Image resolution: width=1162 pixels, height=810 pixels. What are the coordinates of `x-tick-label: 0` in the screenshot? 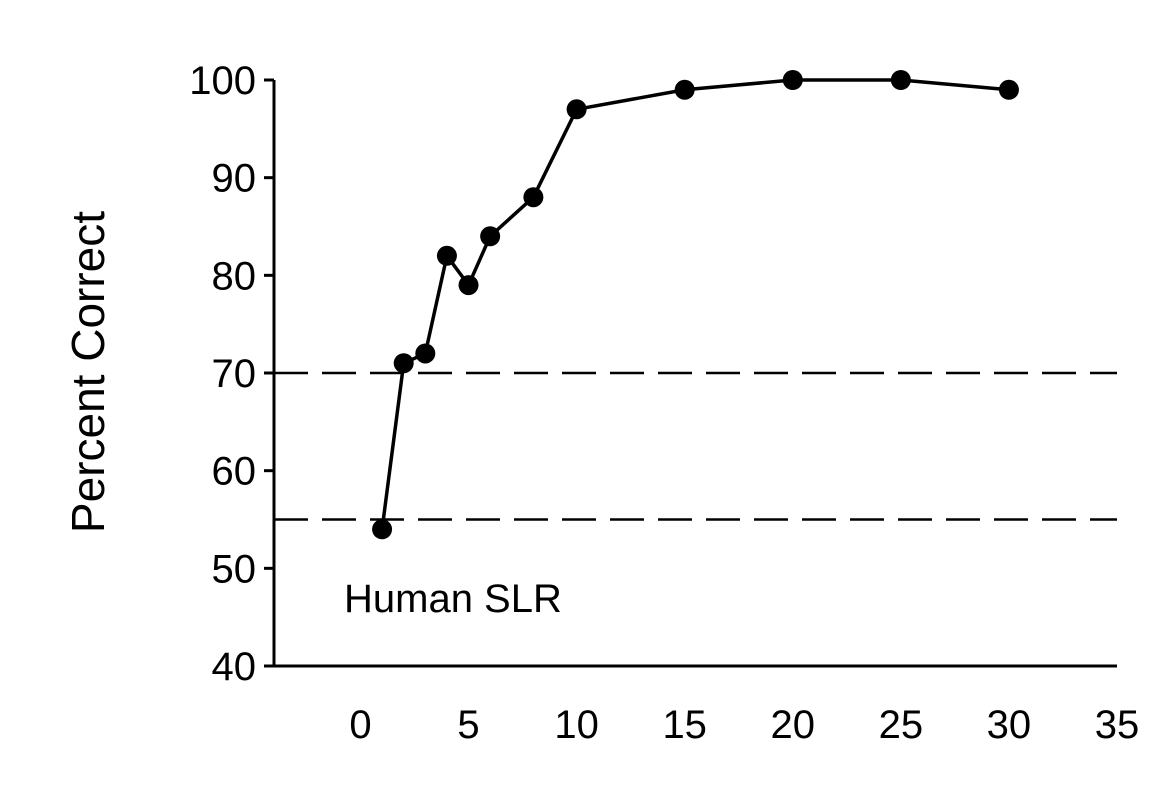 It's located at (360, 725).